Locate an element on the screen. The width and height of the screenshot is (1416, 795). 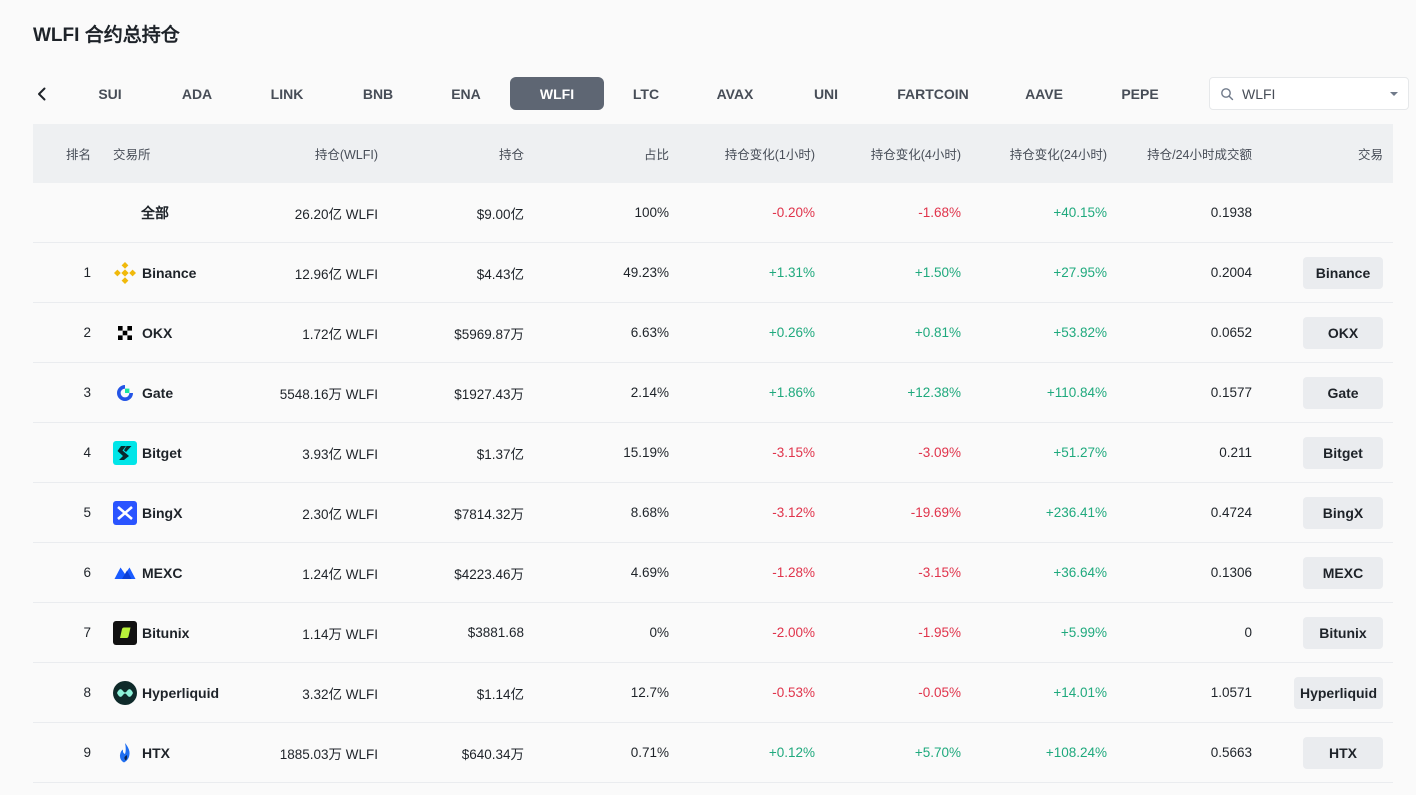
tab-fartcoin: FARTCOIN is located at coordinates (933, 93).